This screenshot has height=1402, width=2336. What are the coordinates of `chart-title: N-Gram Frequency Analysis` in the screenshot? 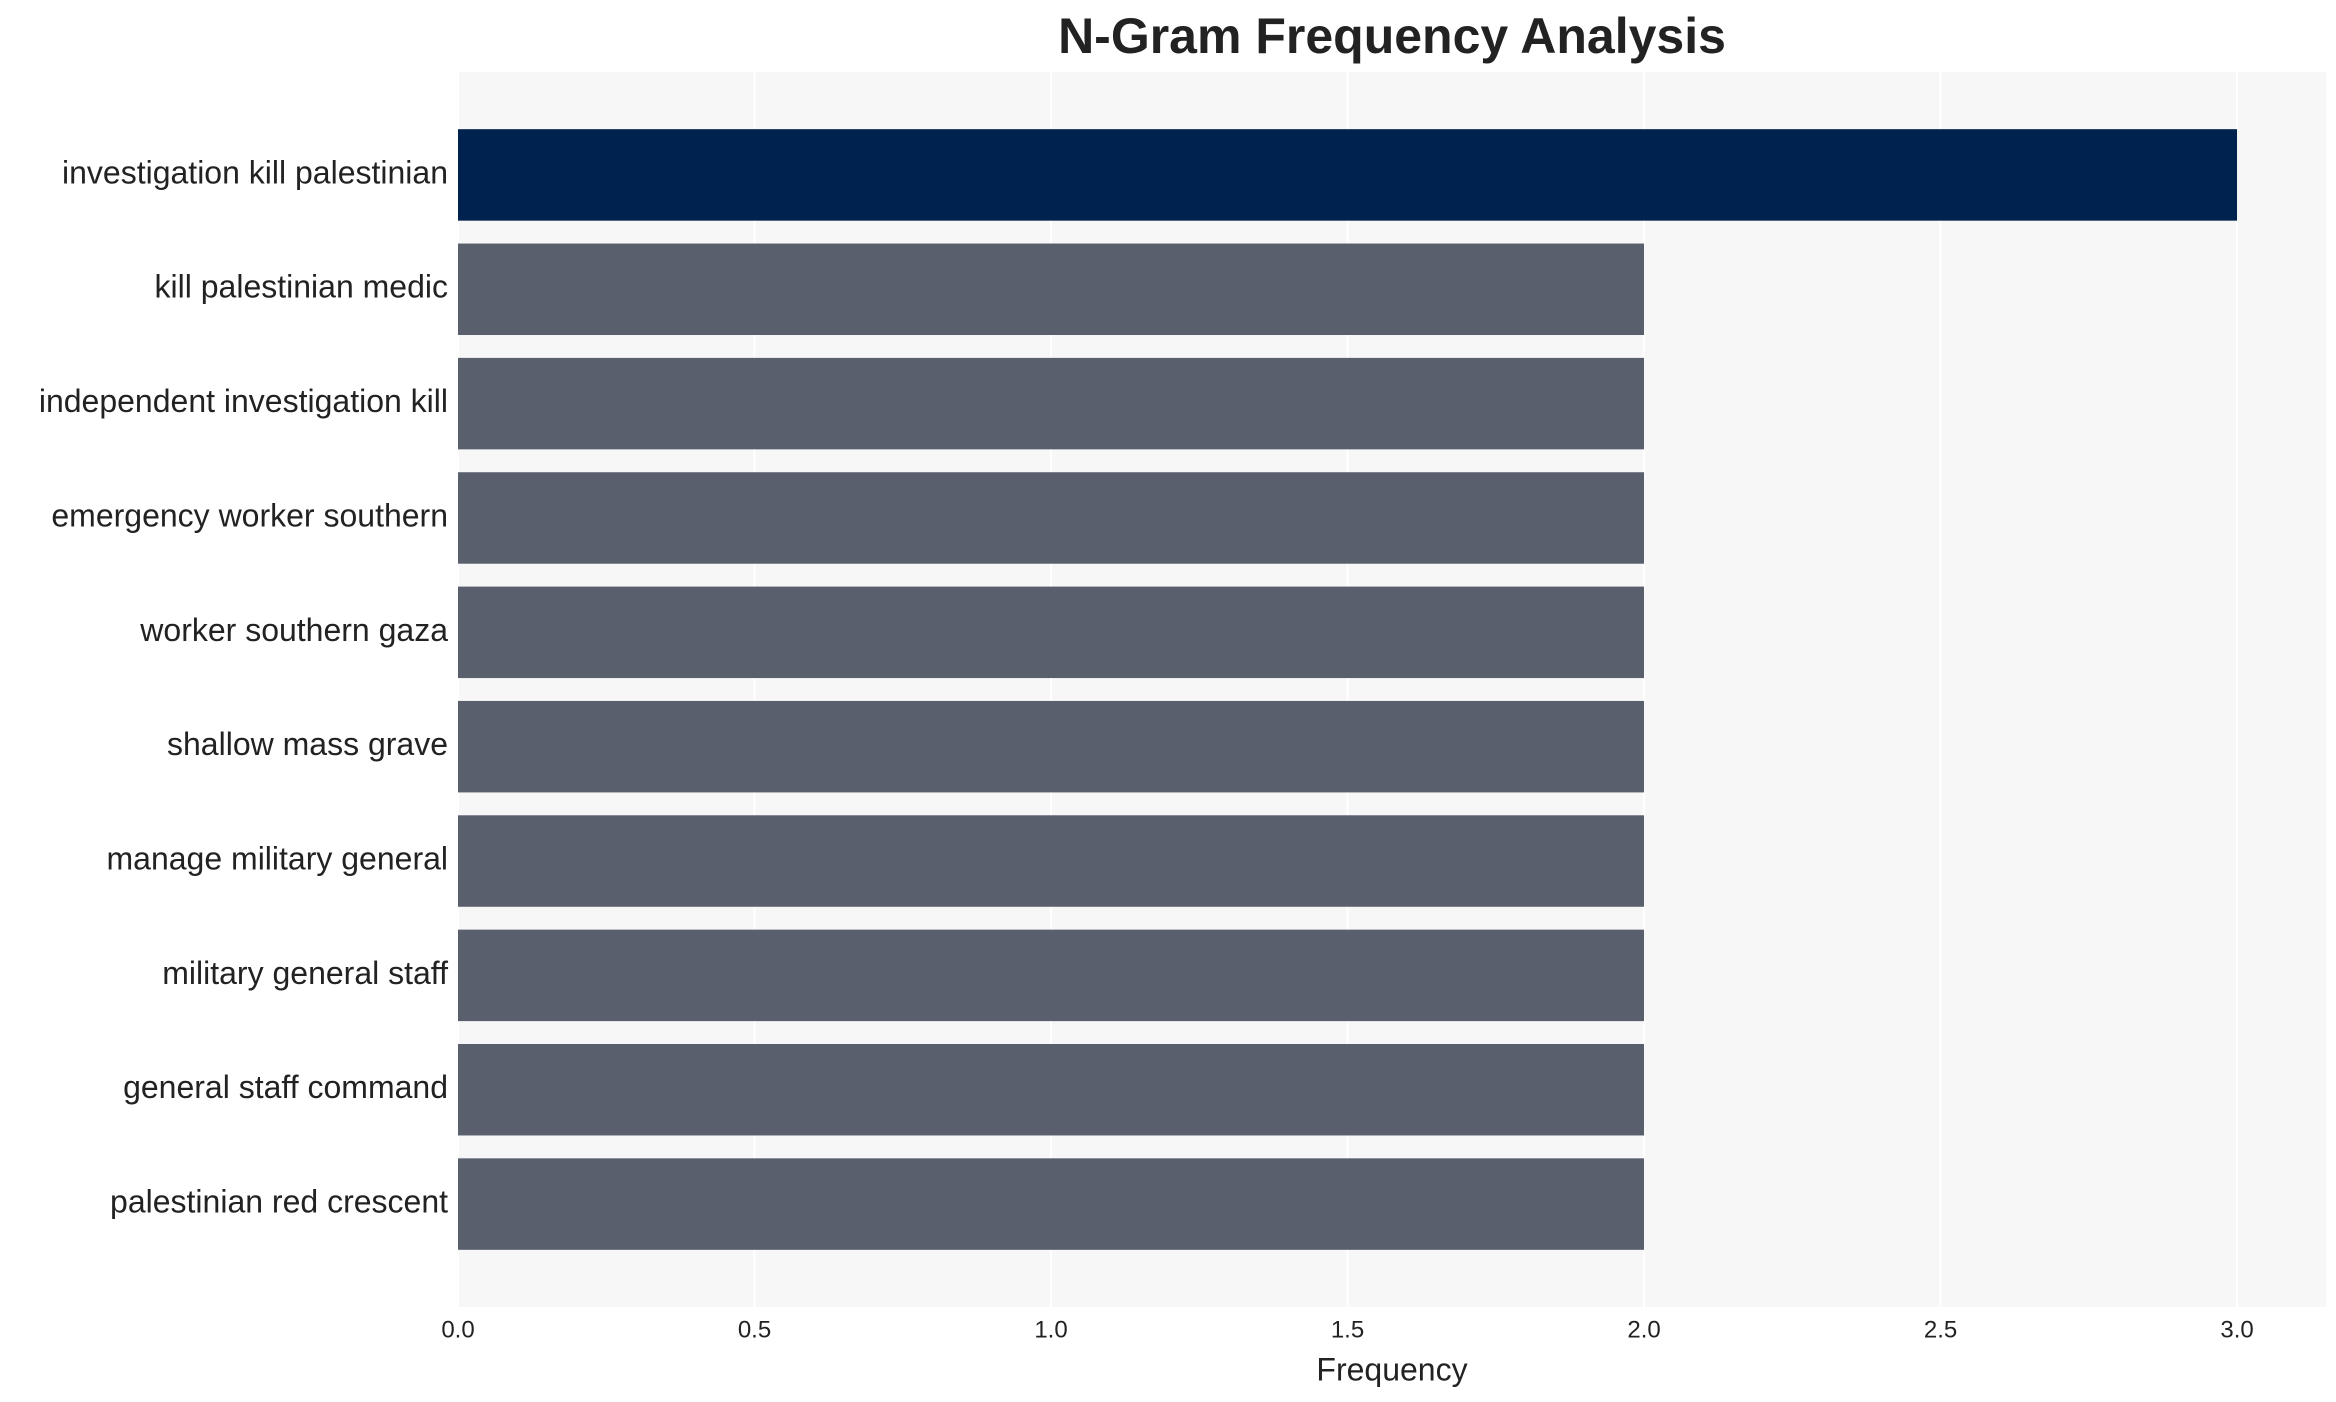 It's located at (1392, 36).